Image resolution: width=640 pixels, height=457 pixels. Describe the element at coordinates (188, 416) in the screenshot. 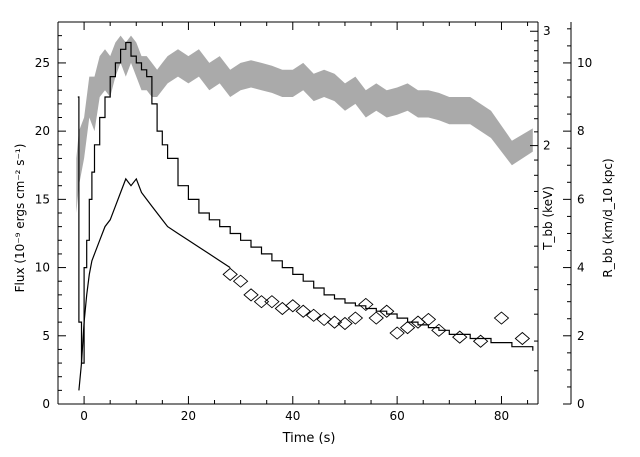

I see `x-tick-label: 20` at that location.